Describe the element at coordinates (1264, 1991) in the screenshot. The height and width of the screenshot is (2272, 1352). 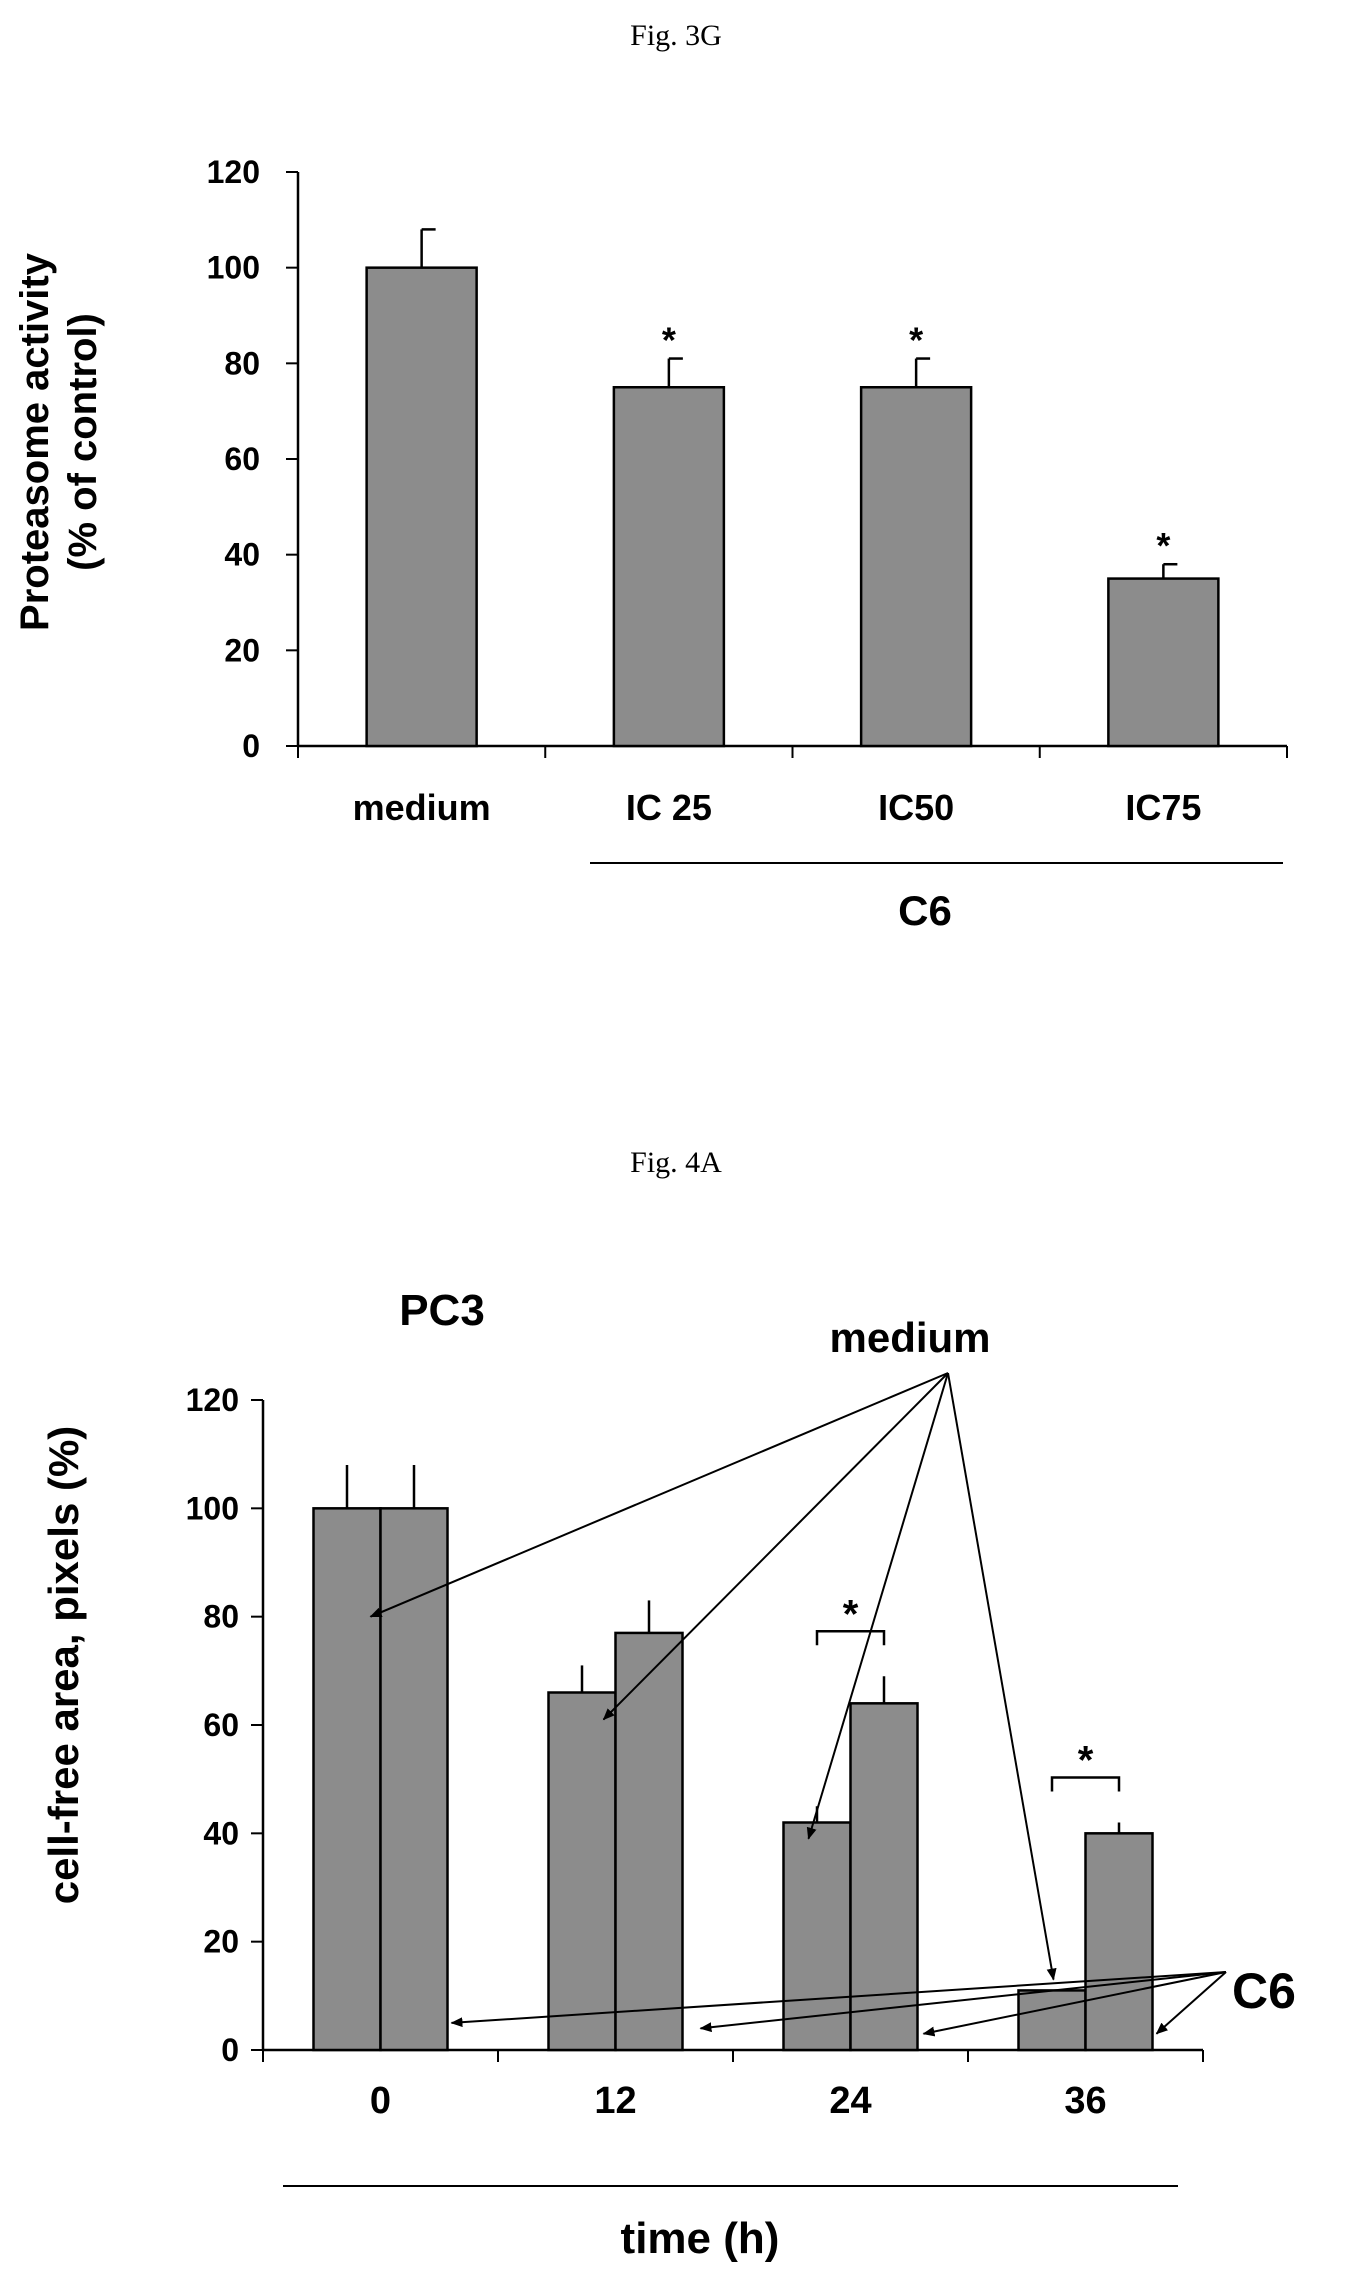
I see `annotation-c6: C6` at that location.